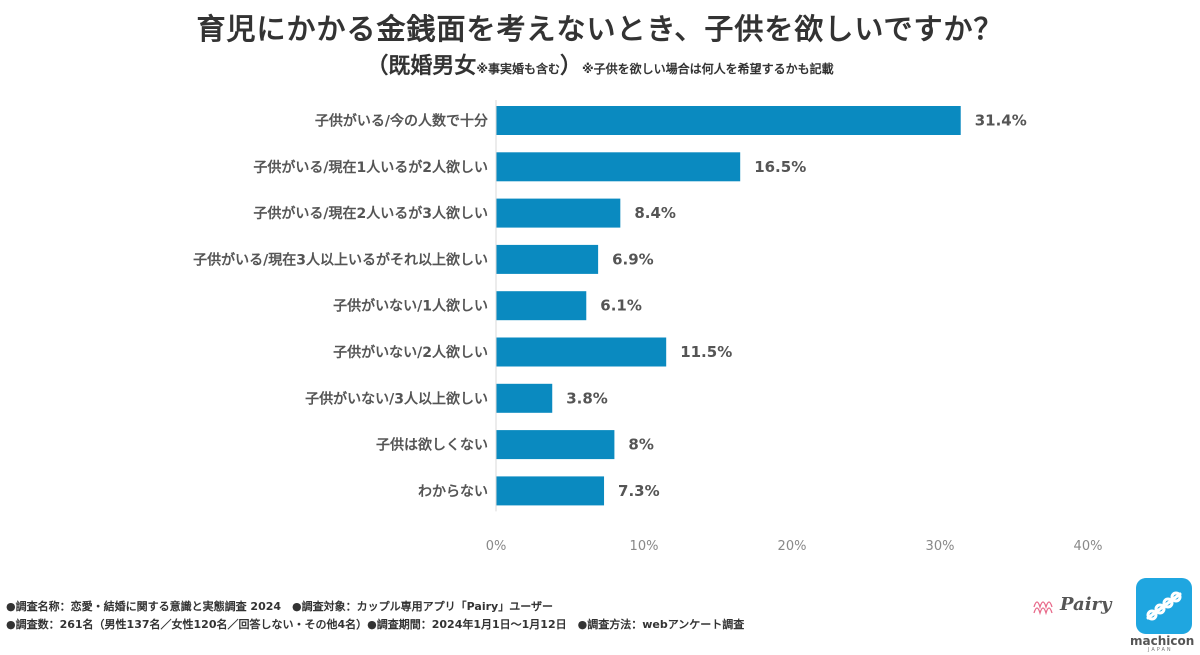 The width and height of the screenshot is (1200, 655). I want to click on category-label: 子供がいる/現在3人以上いるがそれ以上欲しい, so click(340, 259).